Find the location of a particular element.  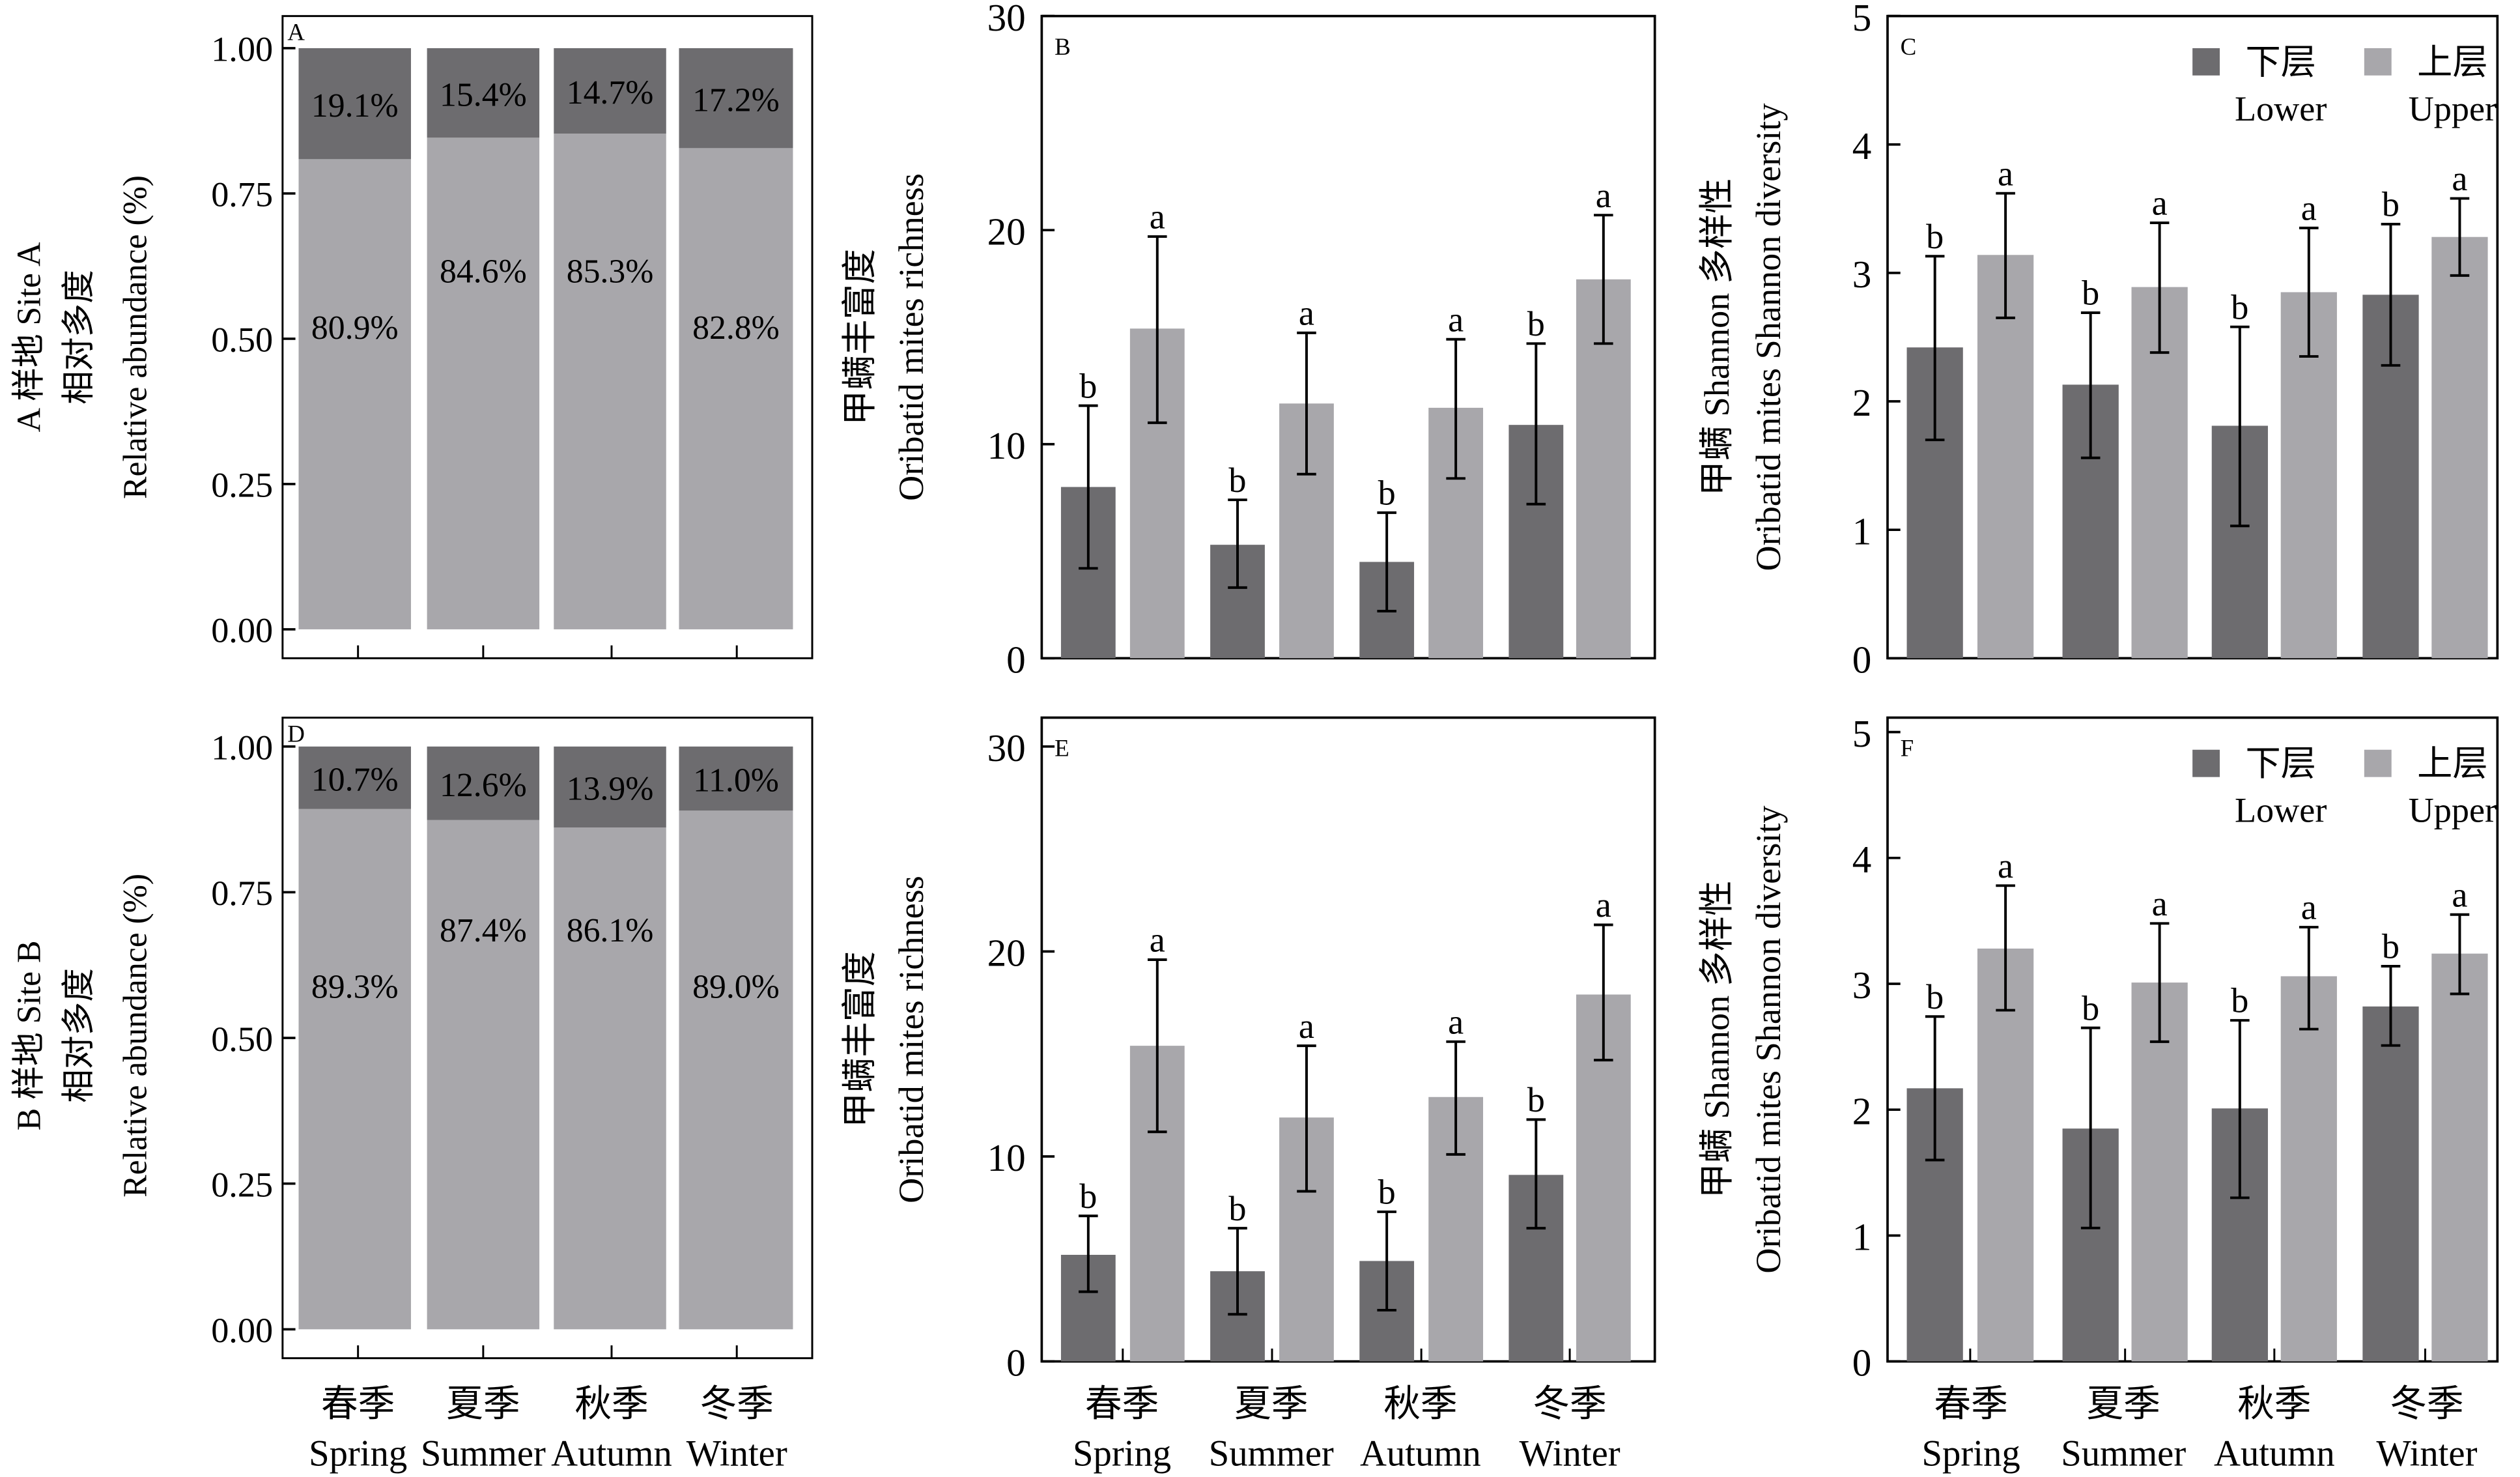

y-tick-label: 3 is located at coordinates (1862, 985).